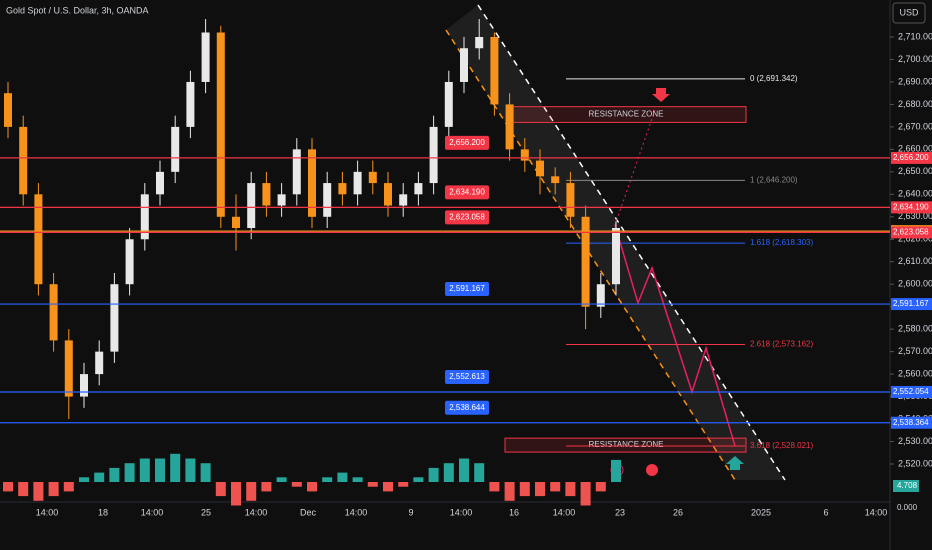 This screenshot has width=932, height=550. I want to click on level-tag-label: 2,656.200, so click(467, 142).